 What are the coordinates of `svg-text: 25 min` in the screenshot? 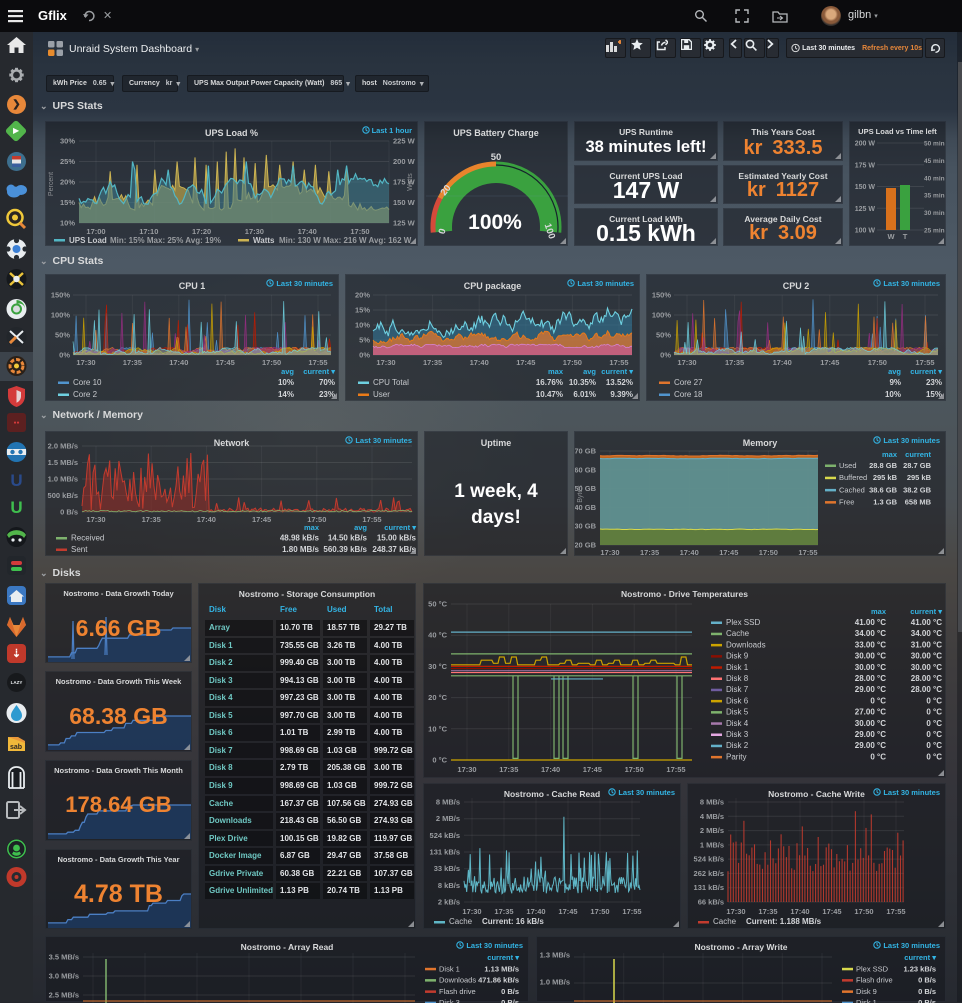 It's located at (934, 231).